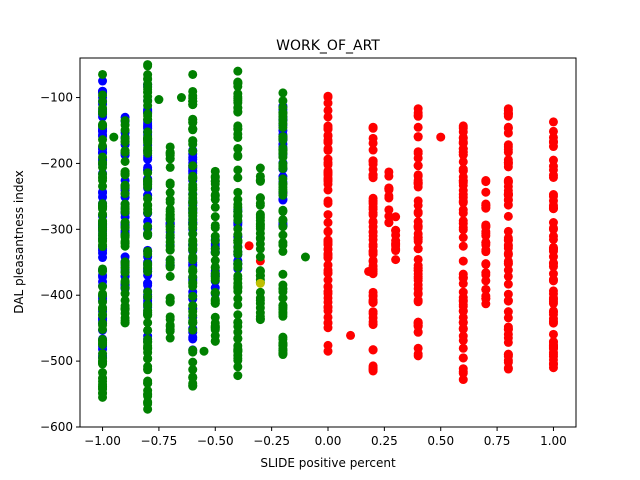 The width and height of the screenshot is (640, 480). What do you see at coordinates (328, 46) in the screenshot?
I see `chart-title: WORK_OF_ART` at bounding box center [328, 46].